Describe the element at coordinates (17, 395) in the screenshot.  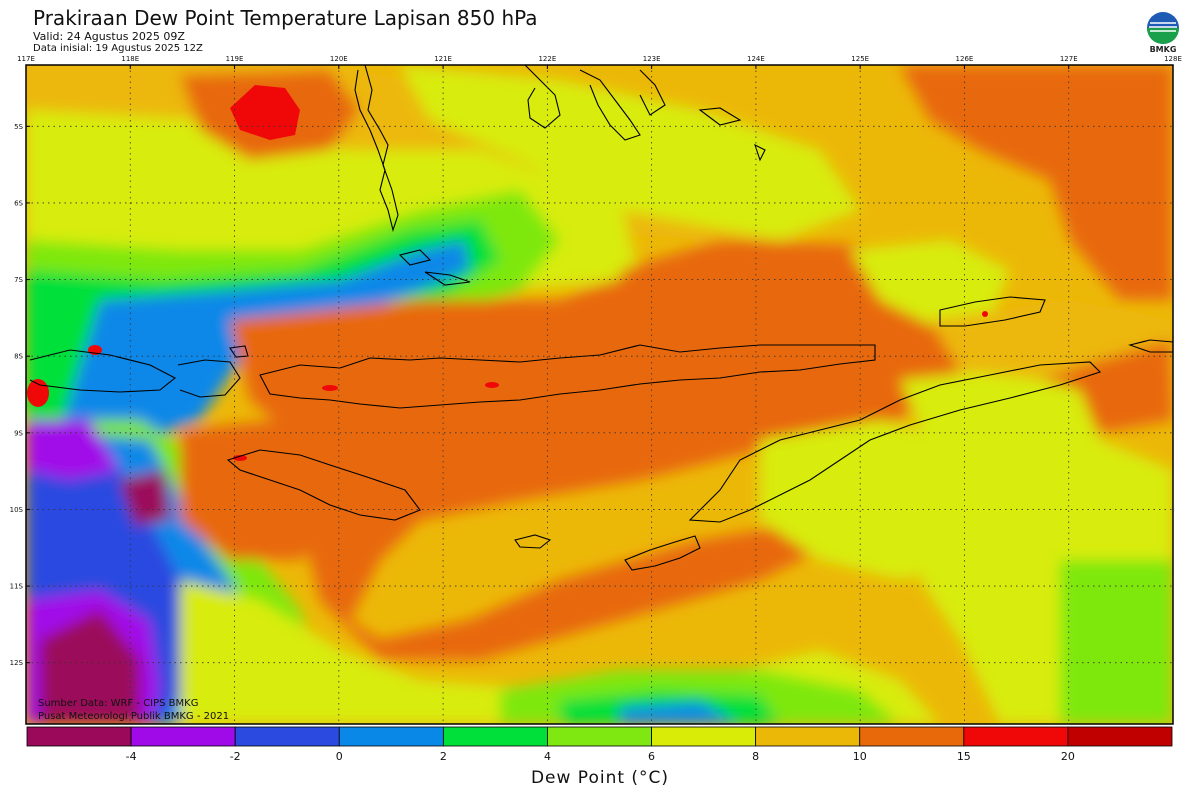
I see `latitude-labels: 5S 6S 7S 8S 9S 10S 11S 12S` at that location.